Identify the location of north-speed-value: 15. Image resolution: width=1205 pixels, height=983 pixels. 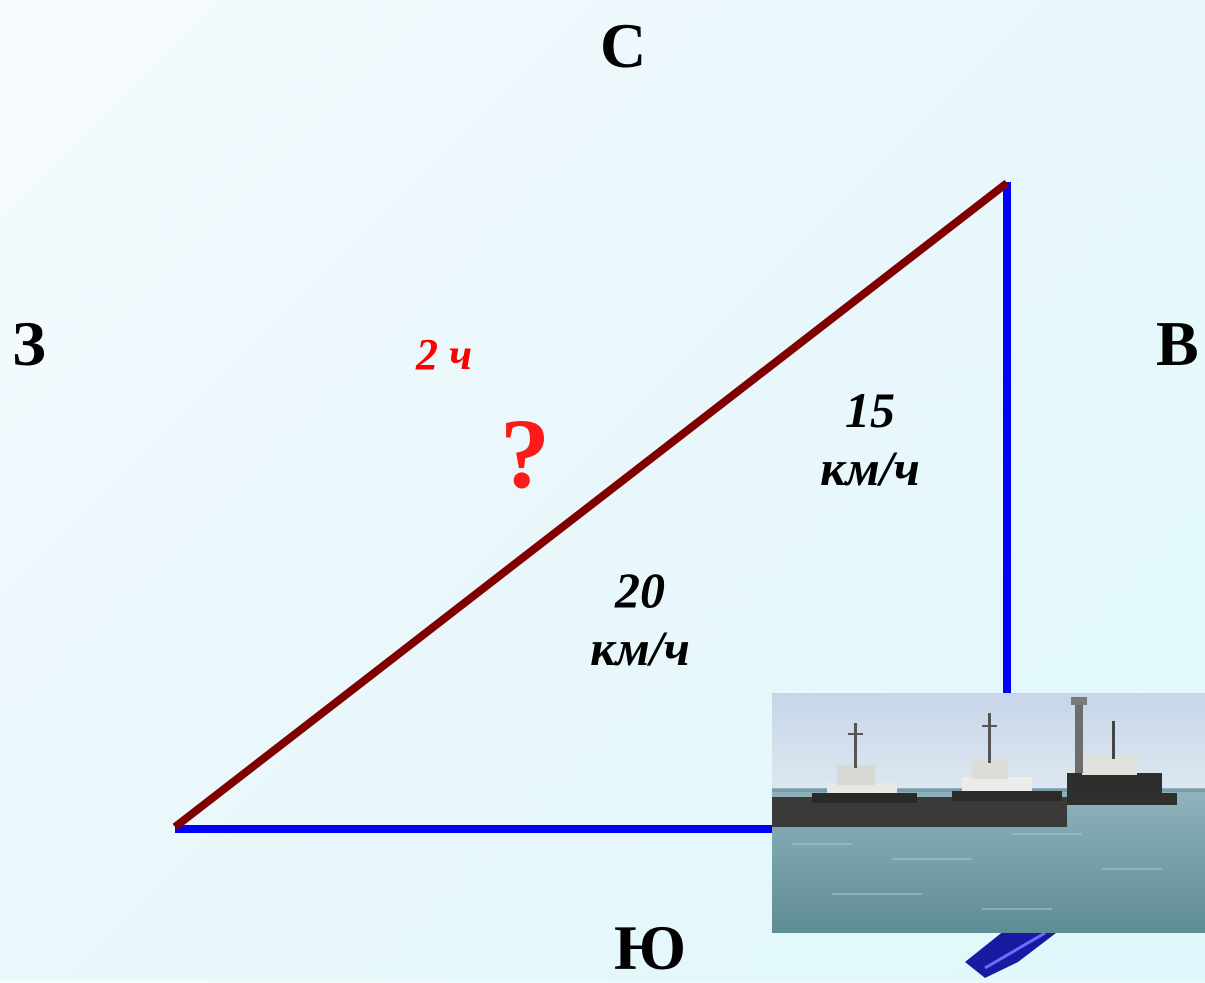
(870, 410).